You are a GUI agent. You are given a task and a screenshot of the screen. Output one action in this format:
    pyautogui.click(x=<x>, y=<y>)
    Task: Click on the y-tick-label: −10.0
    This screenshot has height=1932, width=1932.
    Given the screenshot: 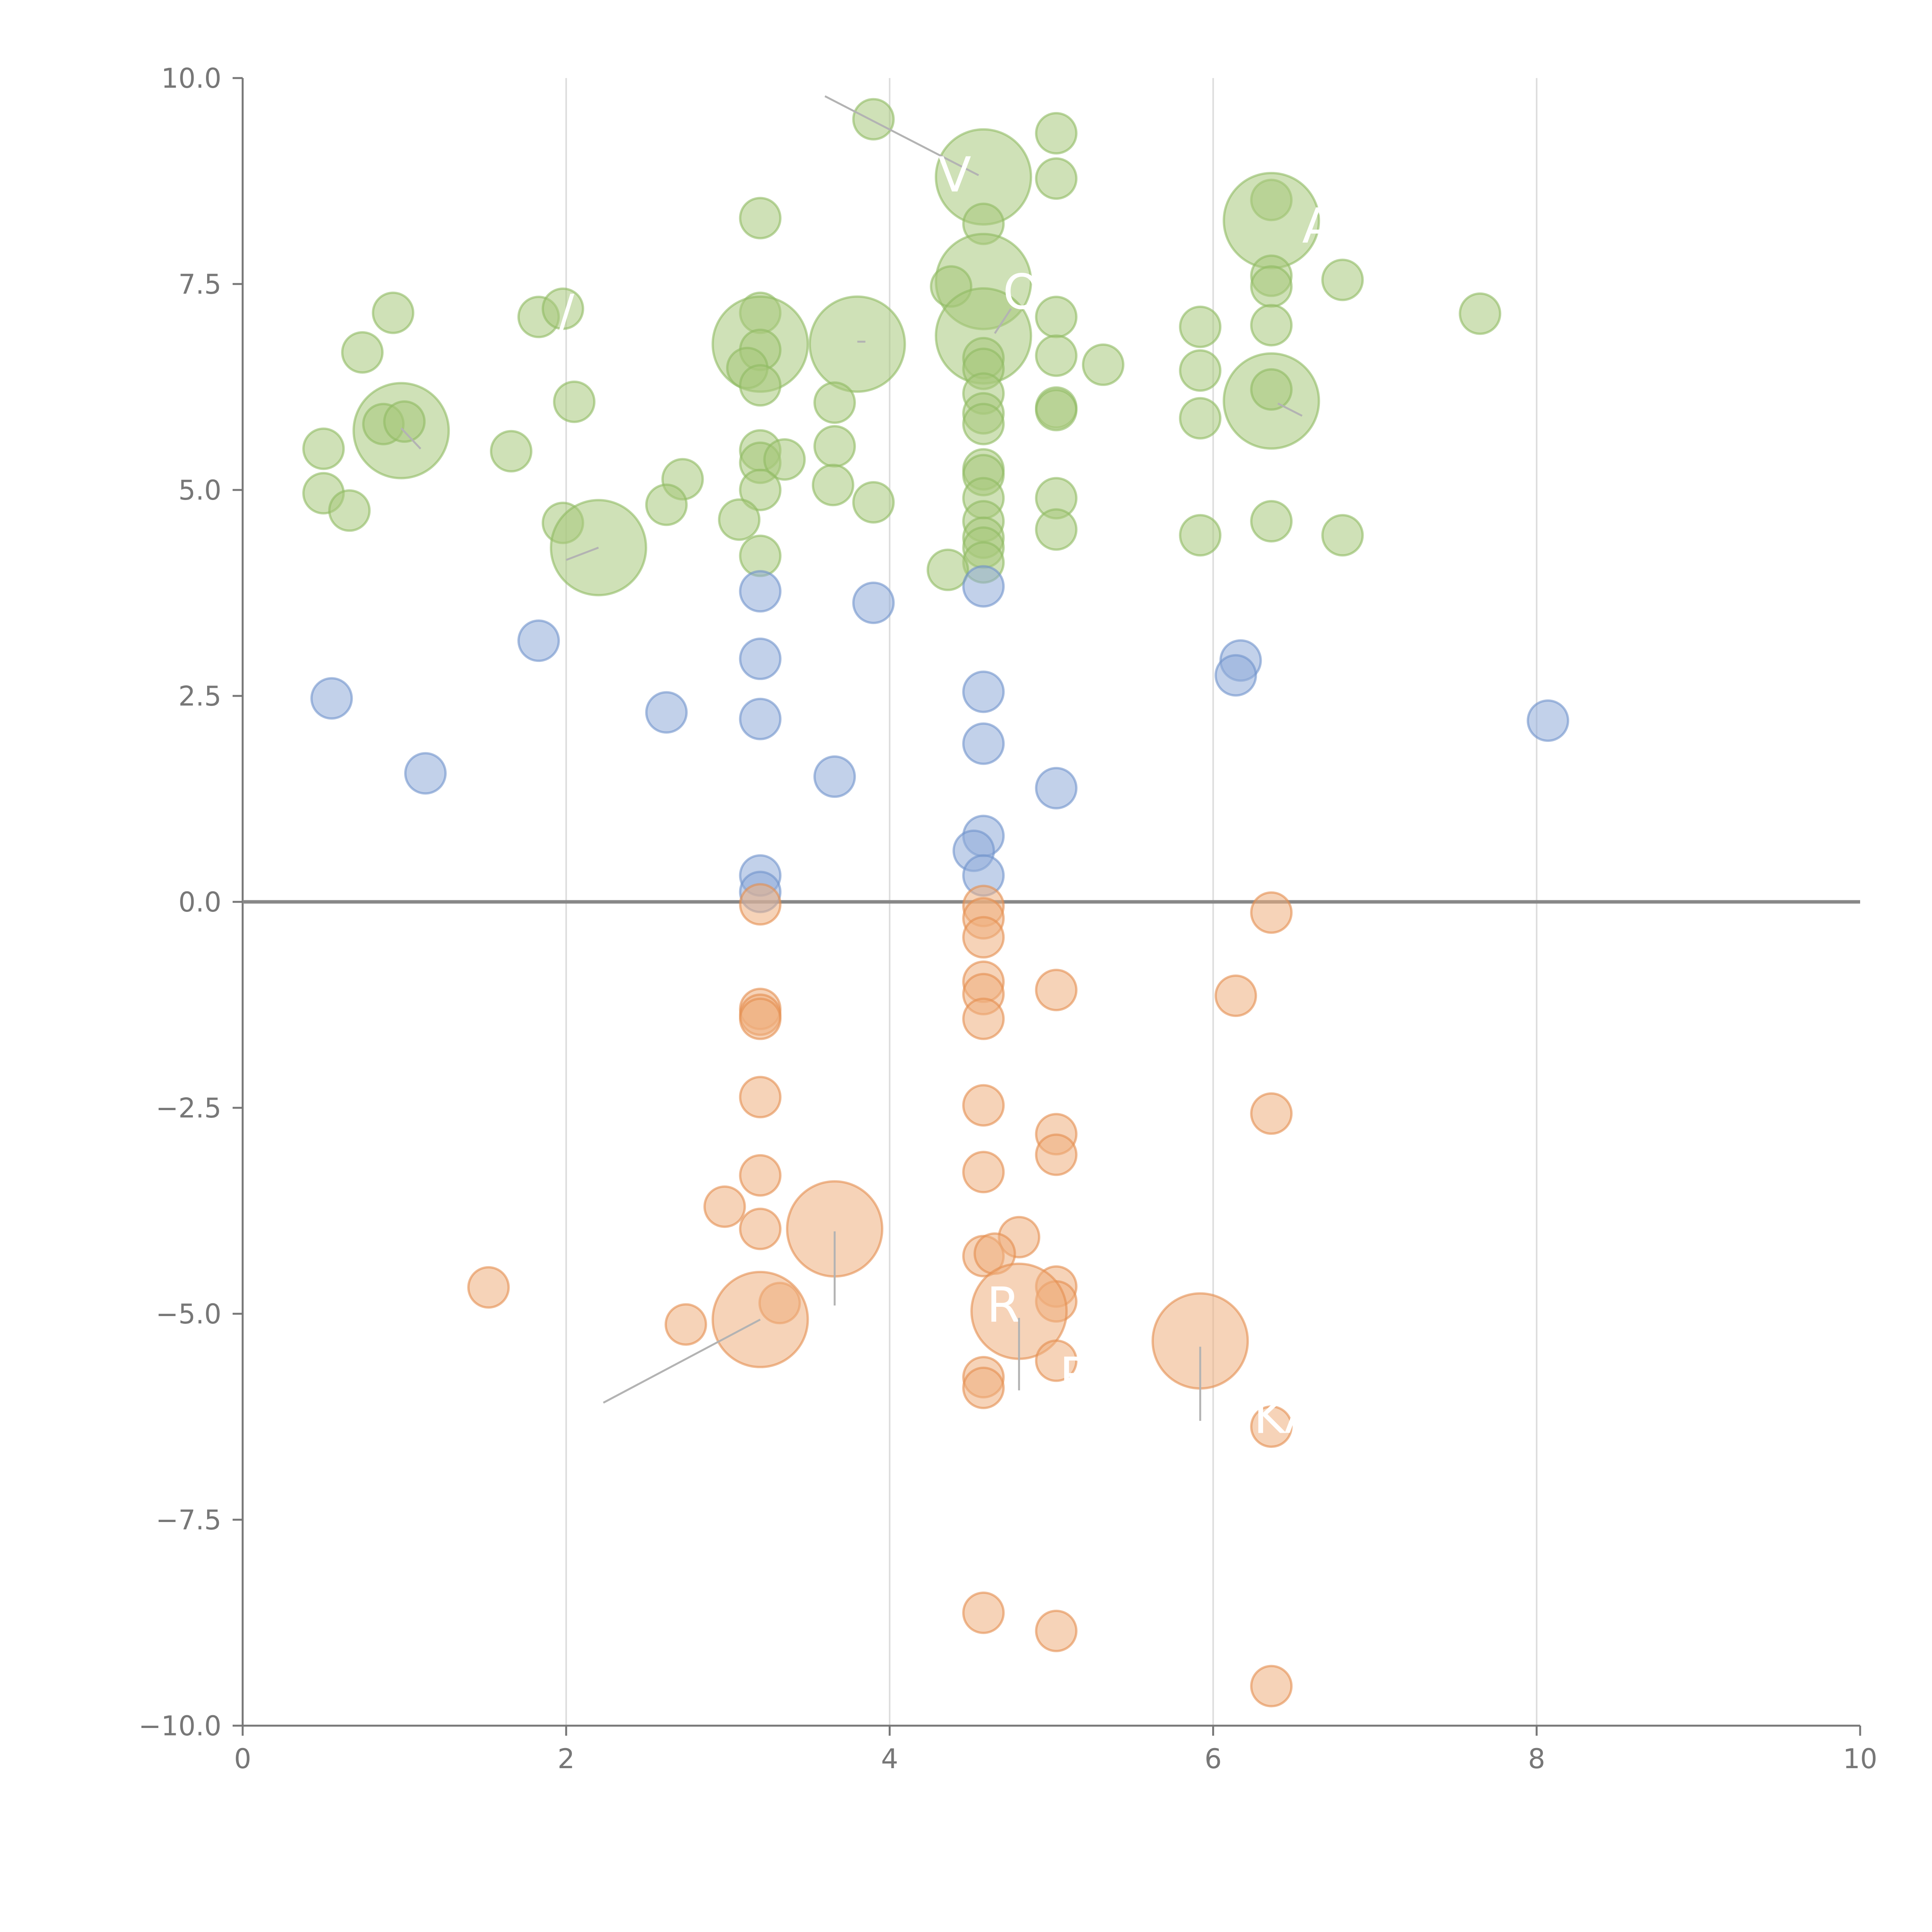 What is the action you would take?
    pyautogui.click(x=179, y=1726)
    